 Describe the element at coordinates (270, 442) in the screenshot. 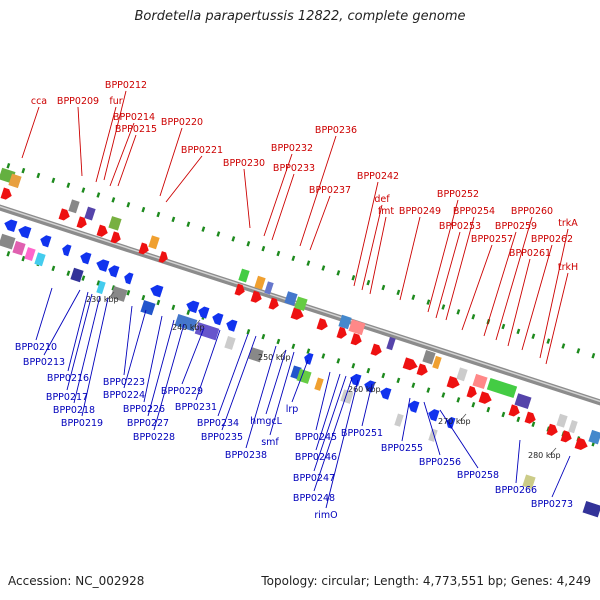

I see `gene-label: smf` at that location.